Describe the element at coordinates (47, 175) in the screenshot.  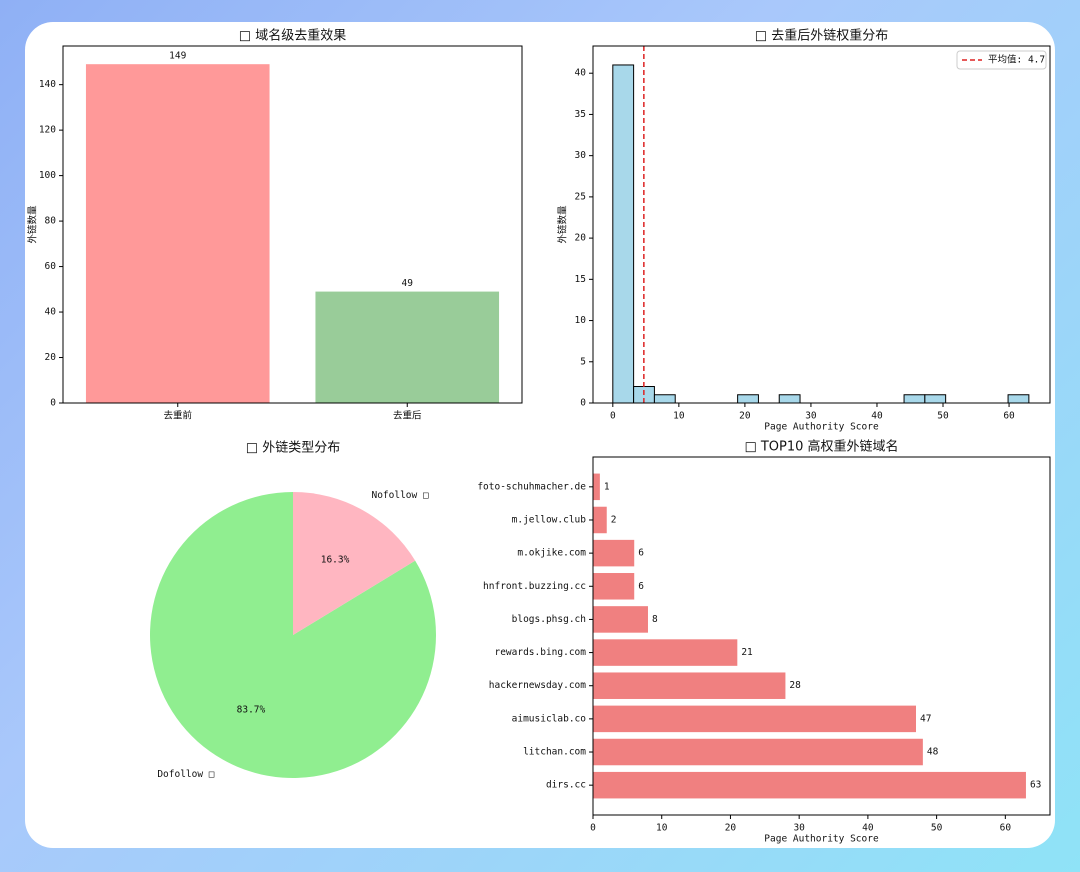
I see `y-tick-label: 100` at that location.